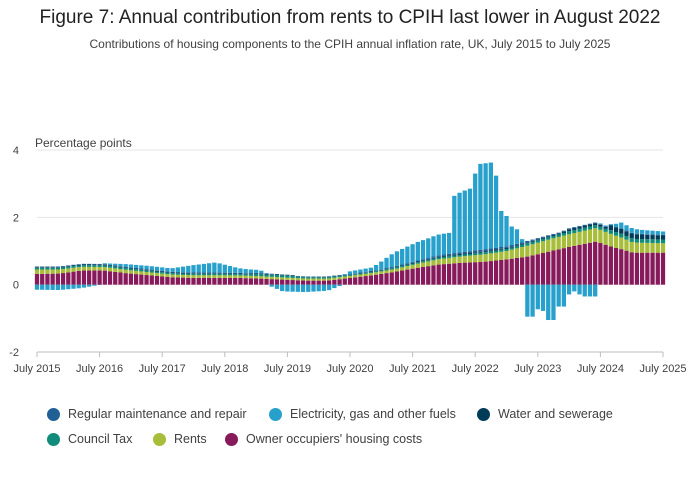 The image size is (700, 502). Describe the element at coordinates (147, 414) in the screenshot. I see `legend-item-regular-maintenance: Regular maintenance and repair` at that location.